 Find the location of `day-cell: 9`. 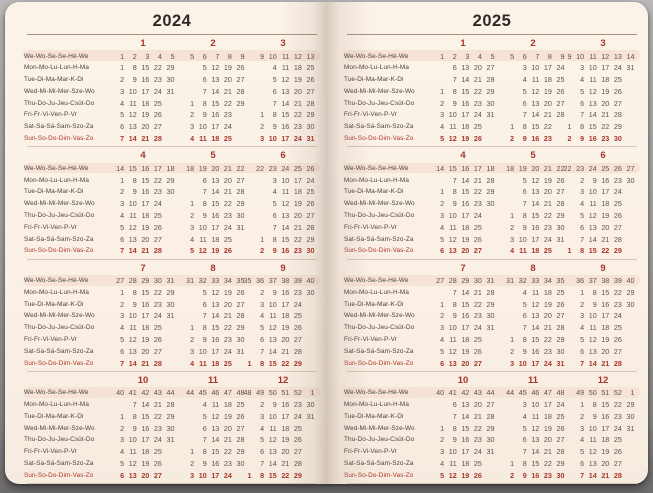

day-cell: 9 is located at coordinates (134, 192).